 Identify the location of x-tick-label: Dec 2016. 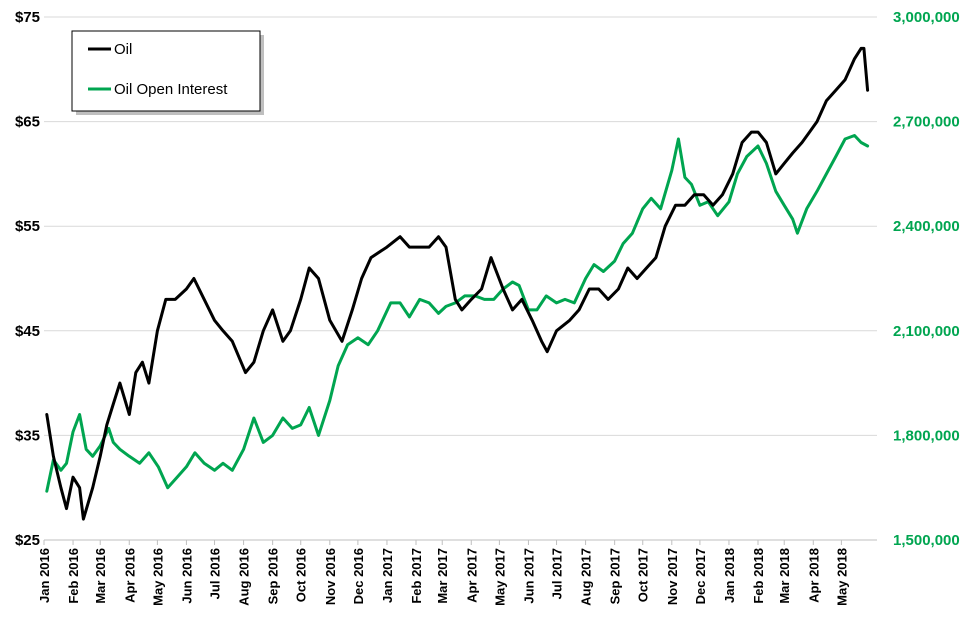
(358, 576).